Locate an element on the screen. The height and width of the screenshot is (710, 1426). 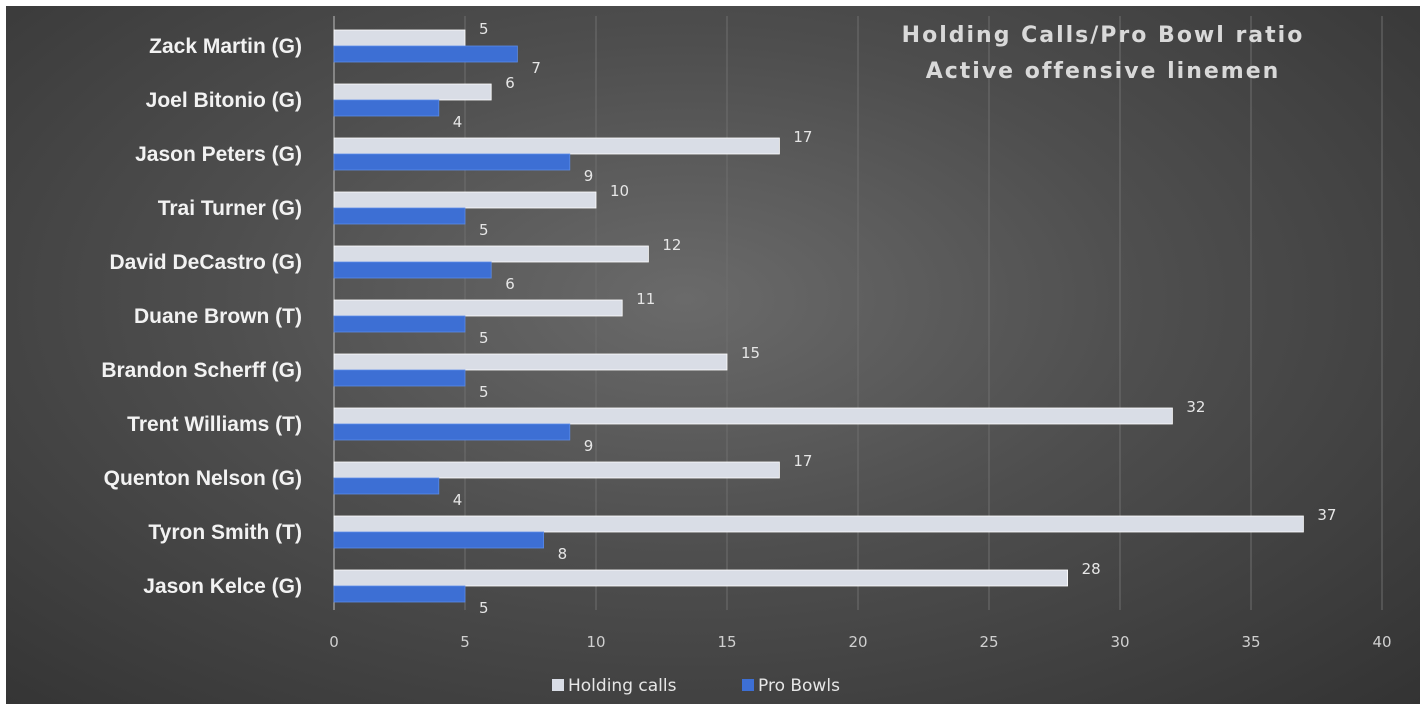
legend-label-holding-calls: Holding calls is located at coordinates (622, 686).